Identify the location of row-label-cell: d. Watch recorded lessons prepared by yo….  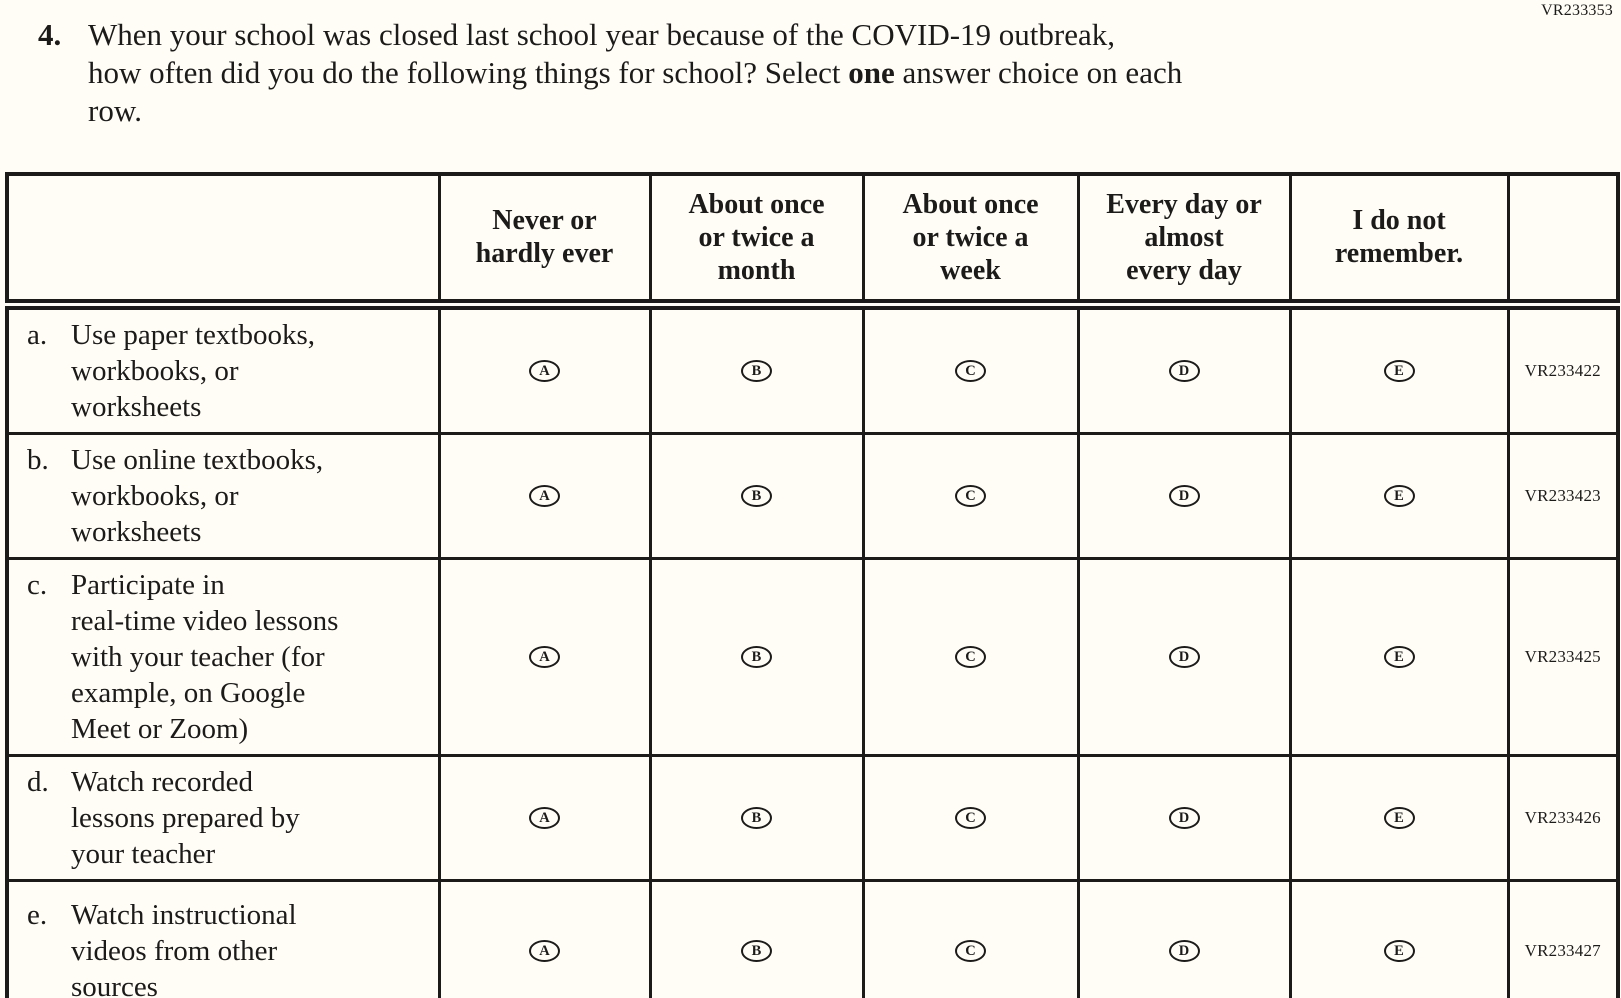
(223, 817).